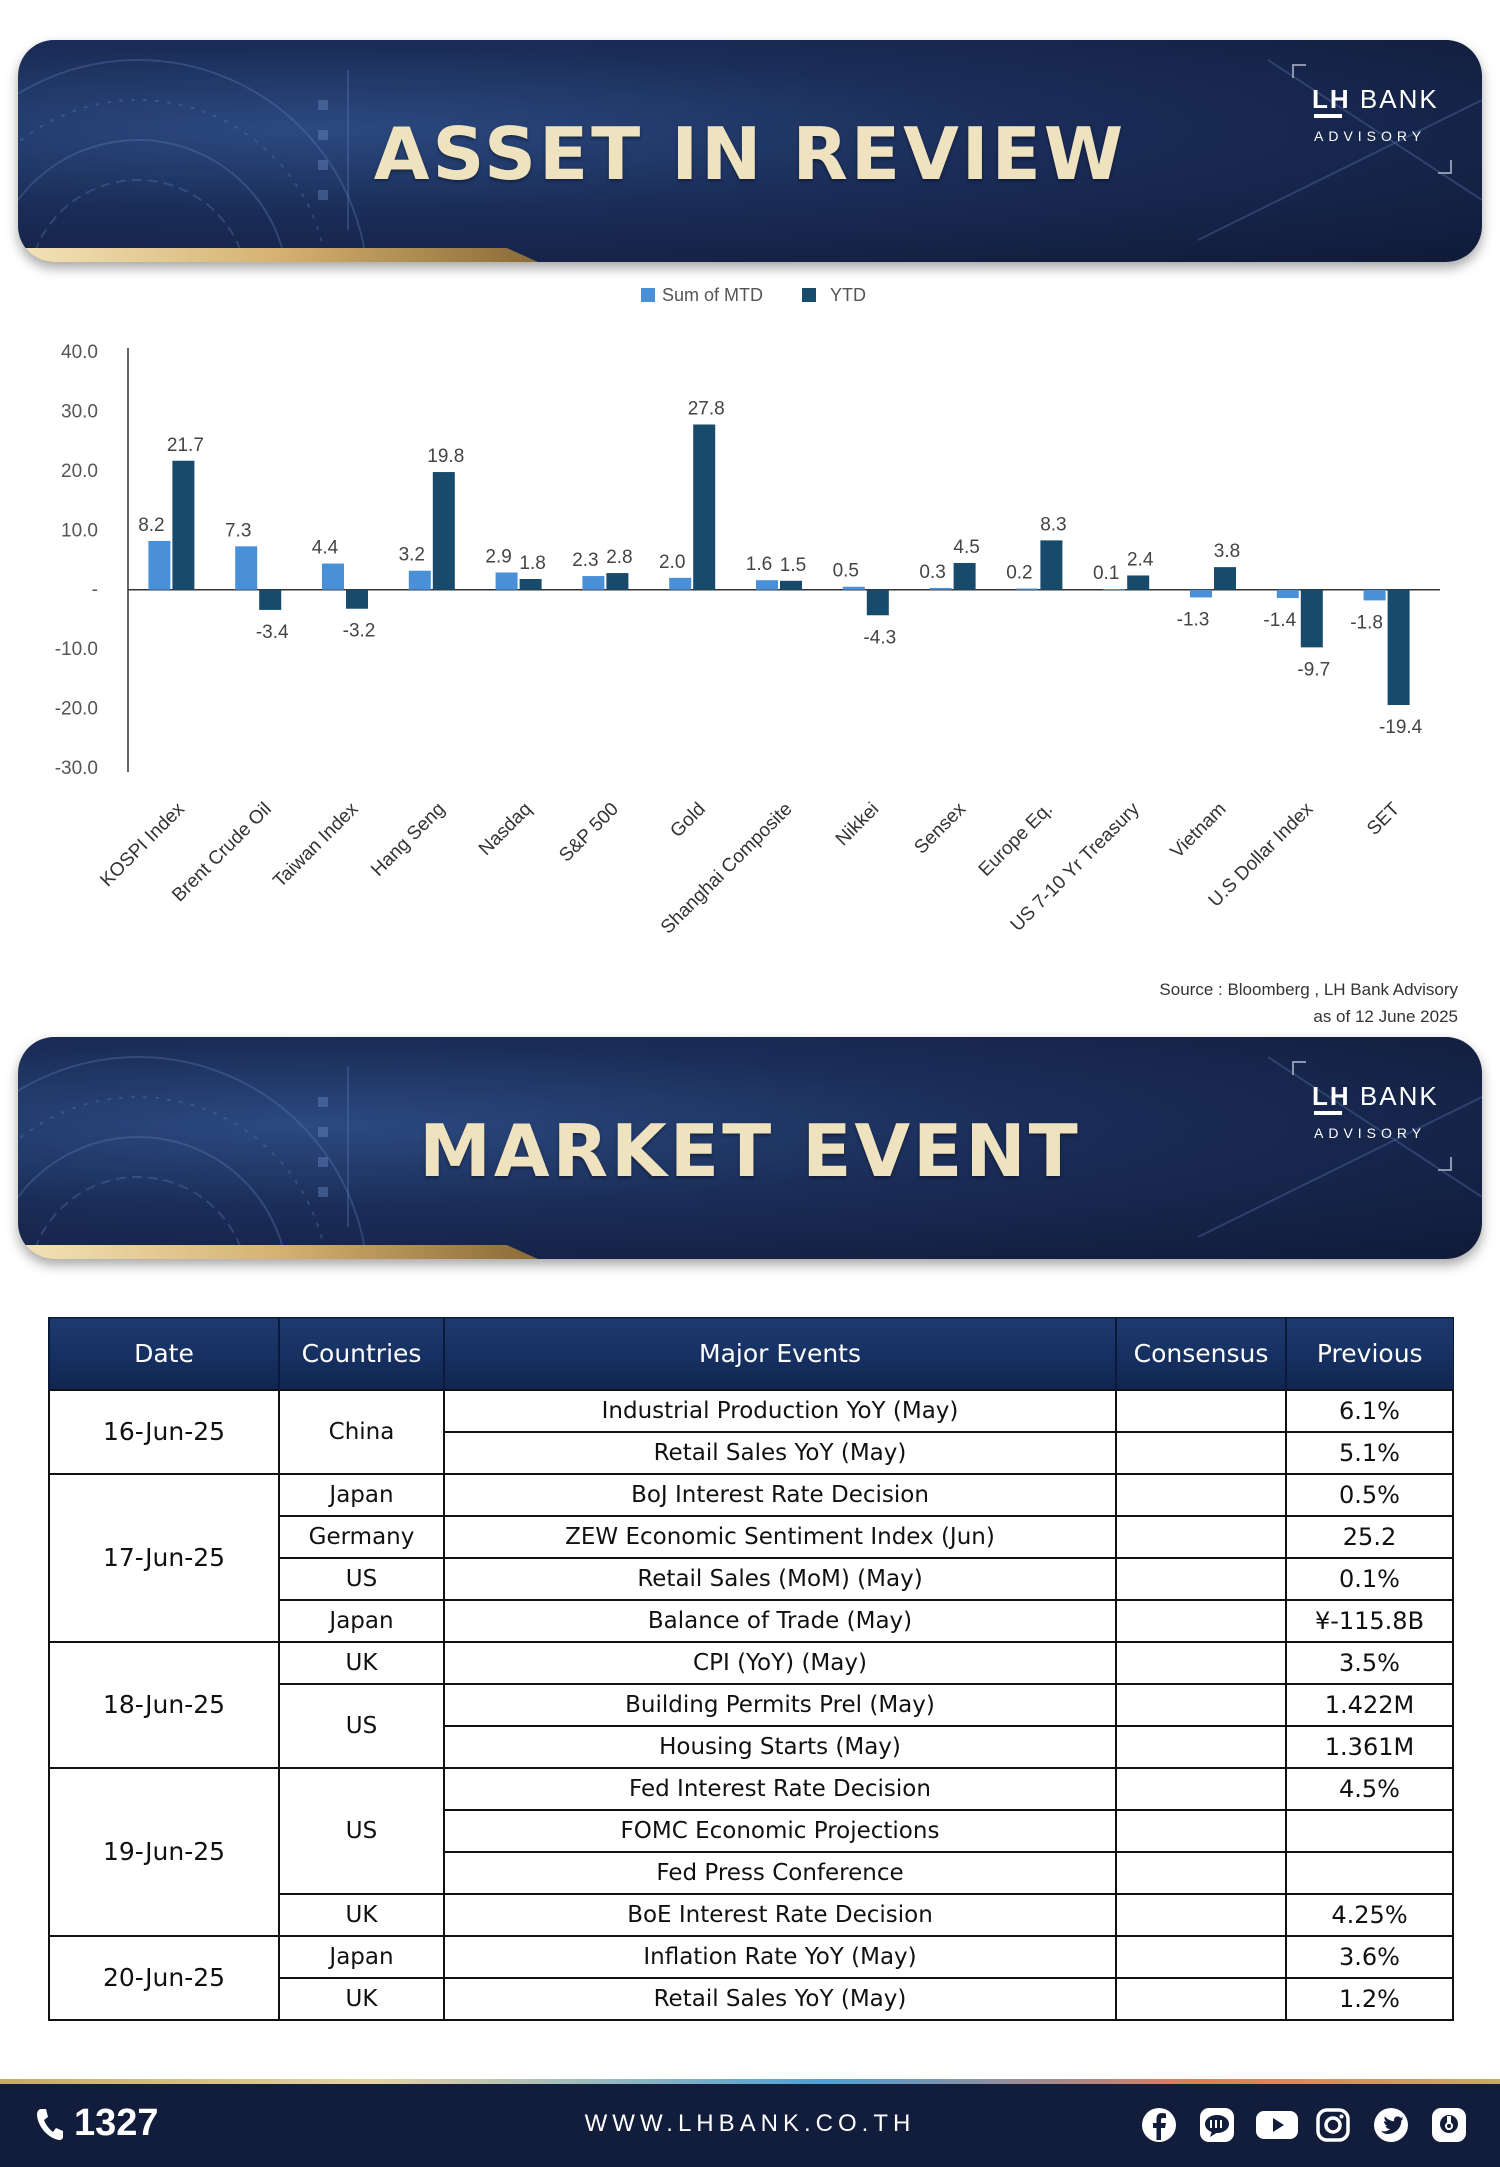 The height and width of the screenshot is (2167, 1500). I want to click on event-cell: Balance of Trade (May), so click(780, 1620).